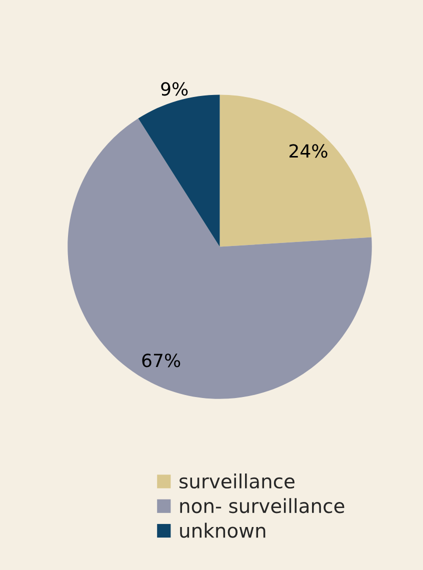 This screenshot has height=570, width=423. I want to click on legend-label: surveillance, so click(237, 481).